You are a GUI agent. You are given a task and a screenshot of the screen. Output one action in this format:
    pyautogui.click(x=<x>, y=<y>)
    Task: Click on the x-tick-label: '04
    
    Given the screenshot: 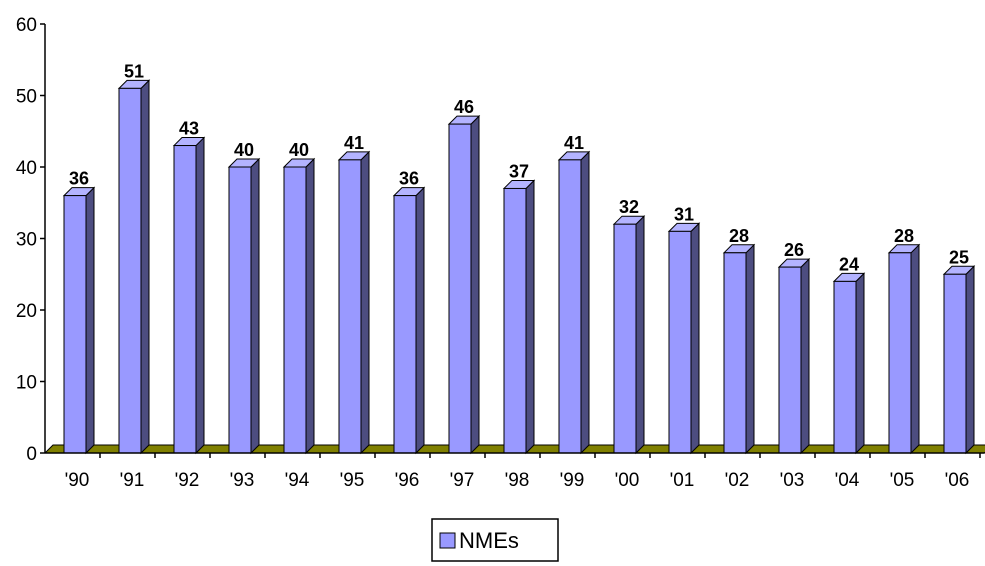 What is the action you would take?
    pyautogui.click(x=847, y=480)
    